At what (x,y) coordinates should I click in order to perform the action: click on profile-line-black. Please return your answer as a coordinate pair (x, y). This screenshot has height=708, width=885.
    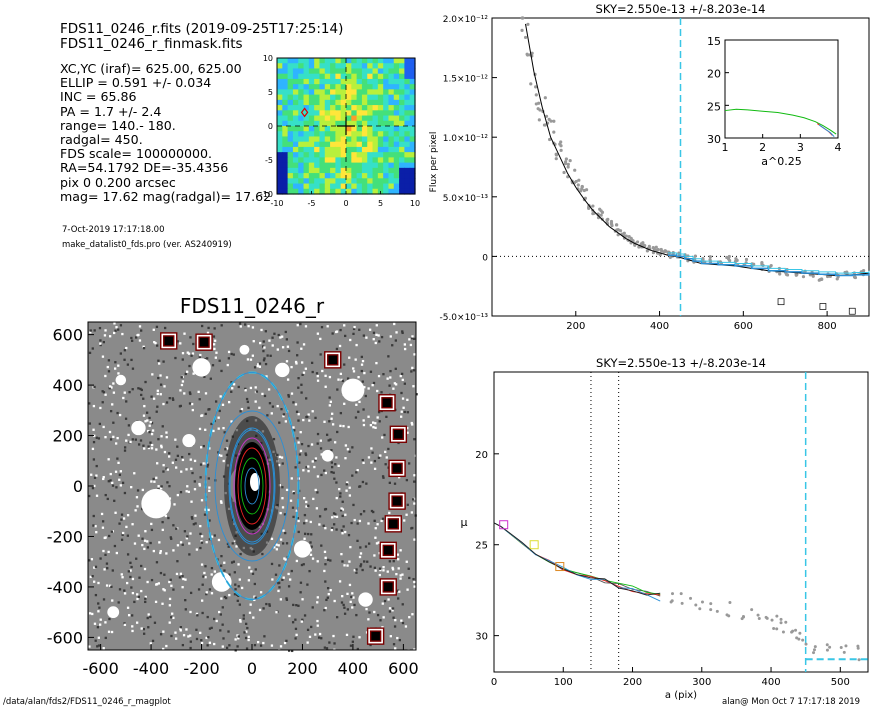
    Looking at the image, I should click on (697, 149).